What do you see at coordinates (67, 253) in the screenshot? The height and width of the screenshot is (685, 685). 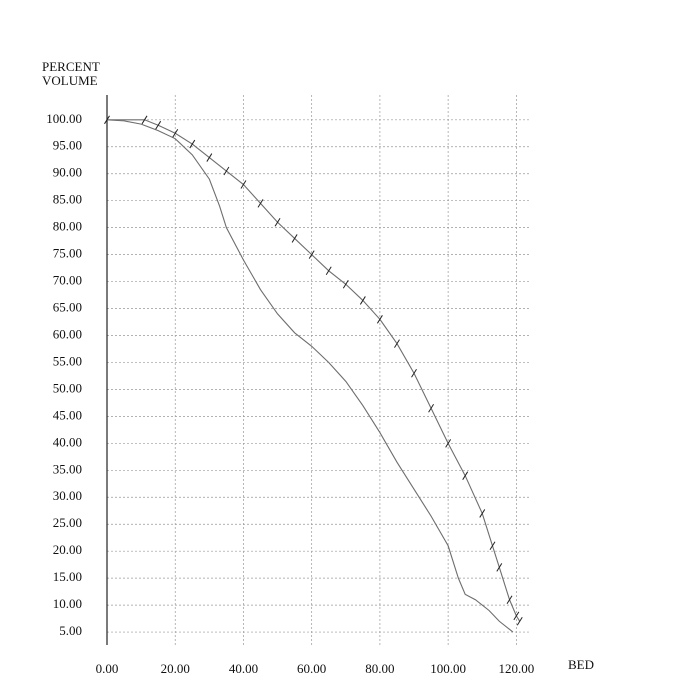 I see `y-tick-label: 75.00` at bounding box center [67, 253].